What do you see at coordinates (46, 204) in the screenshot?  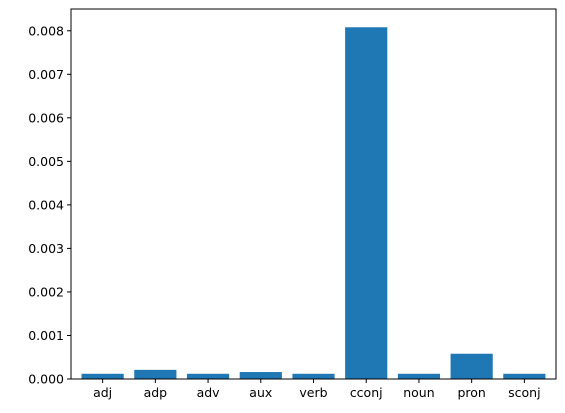 I see `y-tick-label-4: 0.004` at bounding box center [46, 204].